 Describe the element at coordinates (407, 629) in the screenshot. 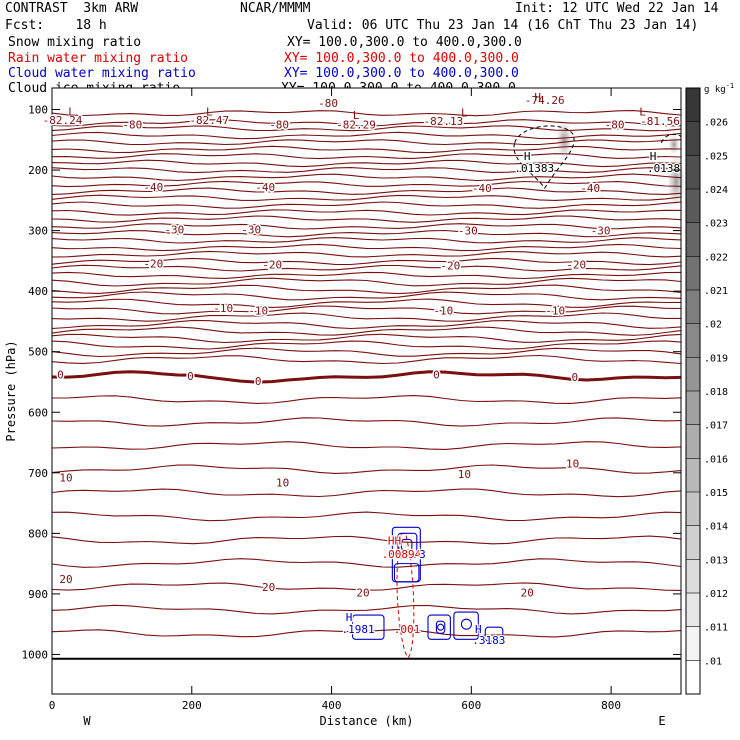

I see `rain-field-label: .001` at that location.